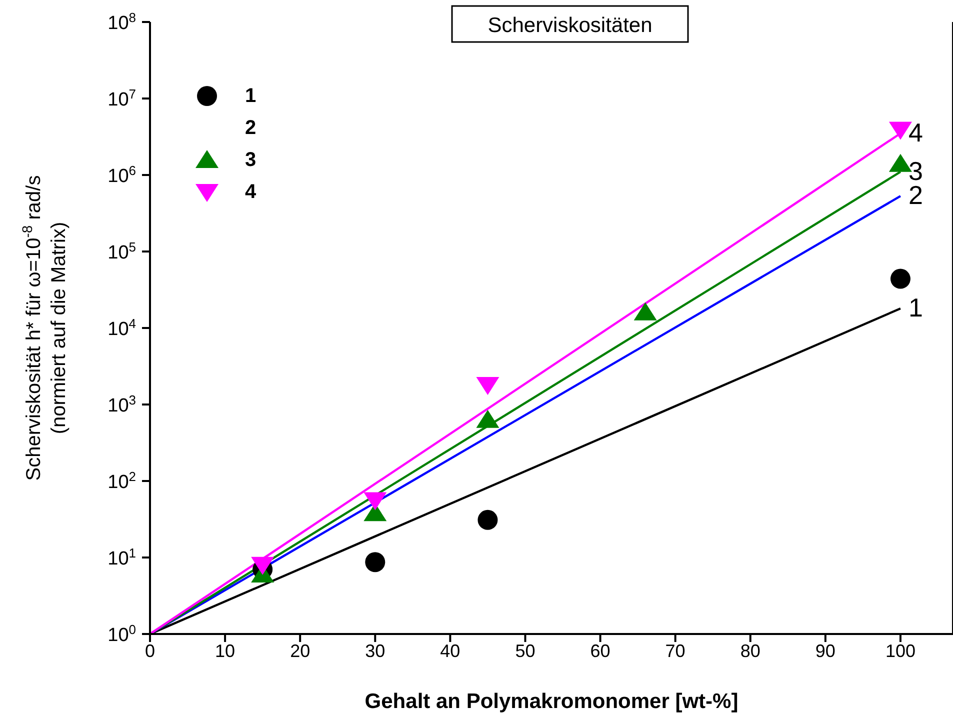 This screenshot has height=720, width=953. What do you see at coordinates (122, 404) in the screenshot?
I see `y-tick-label: 10$^{3}$` at bounding box center [122, 404].